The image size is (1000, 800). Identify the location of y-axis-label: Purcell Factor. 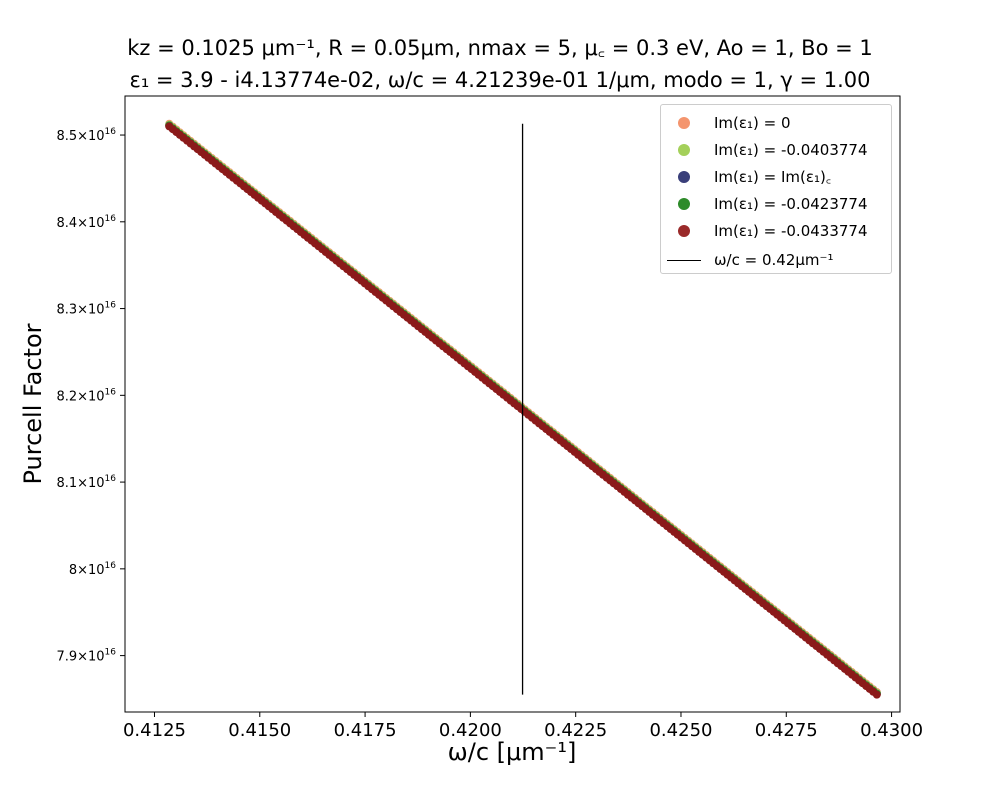
(33, 403).